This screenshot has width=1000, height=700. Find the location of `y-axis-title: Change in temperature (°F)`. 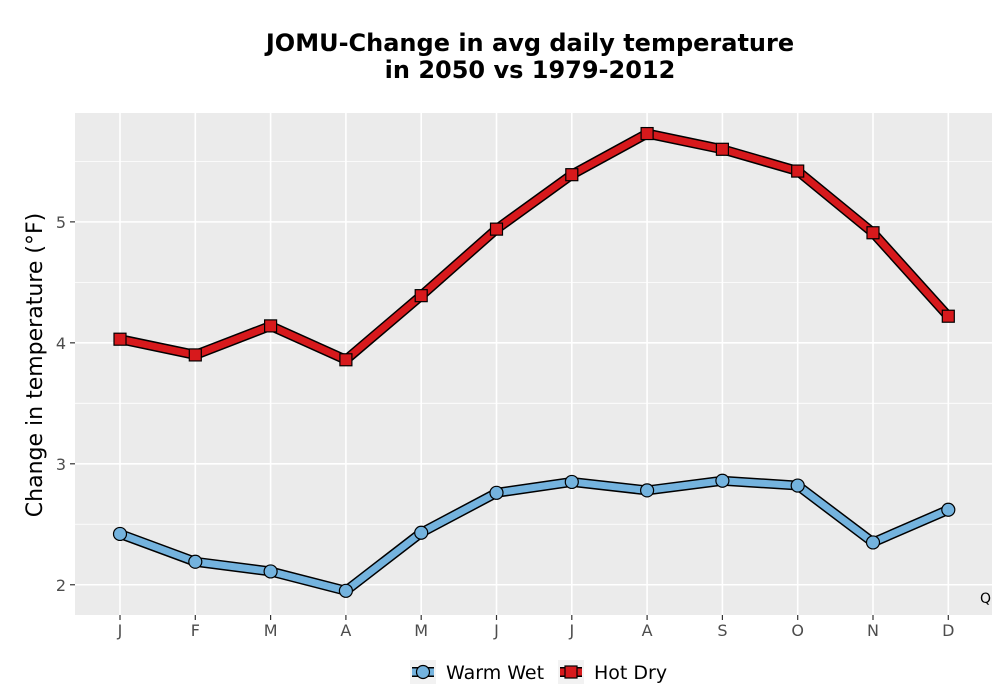

y-axis-title: Change in temperature (°F) is located at coordinates (35, 365).